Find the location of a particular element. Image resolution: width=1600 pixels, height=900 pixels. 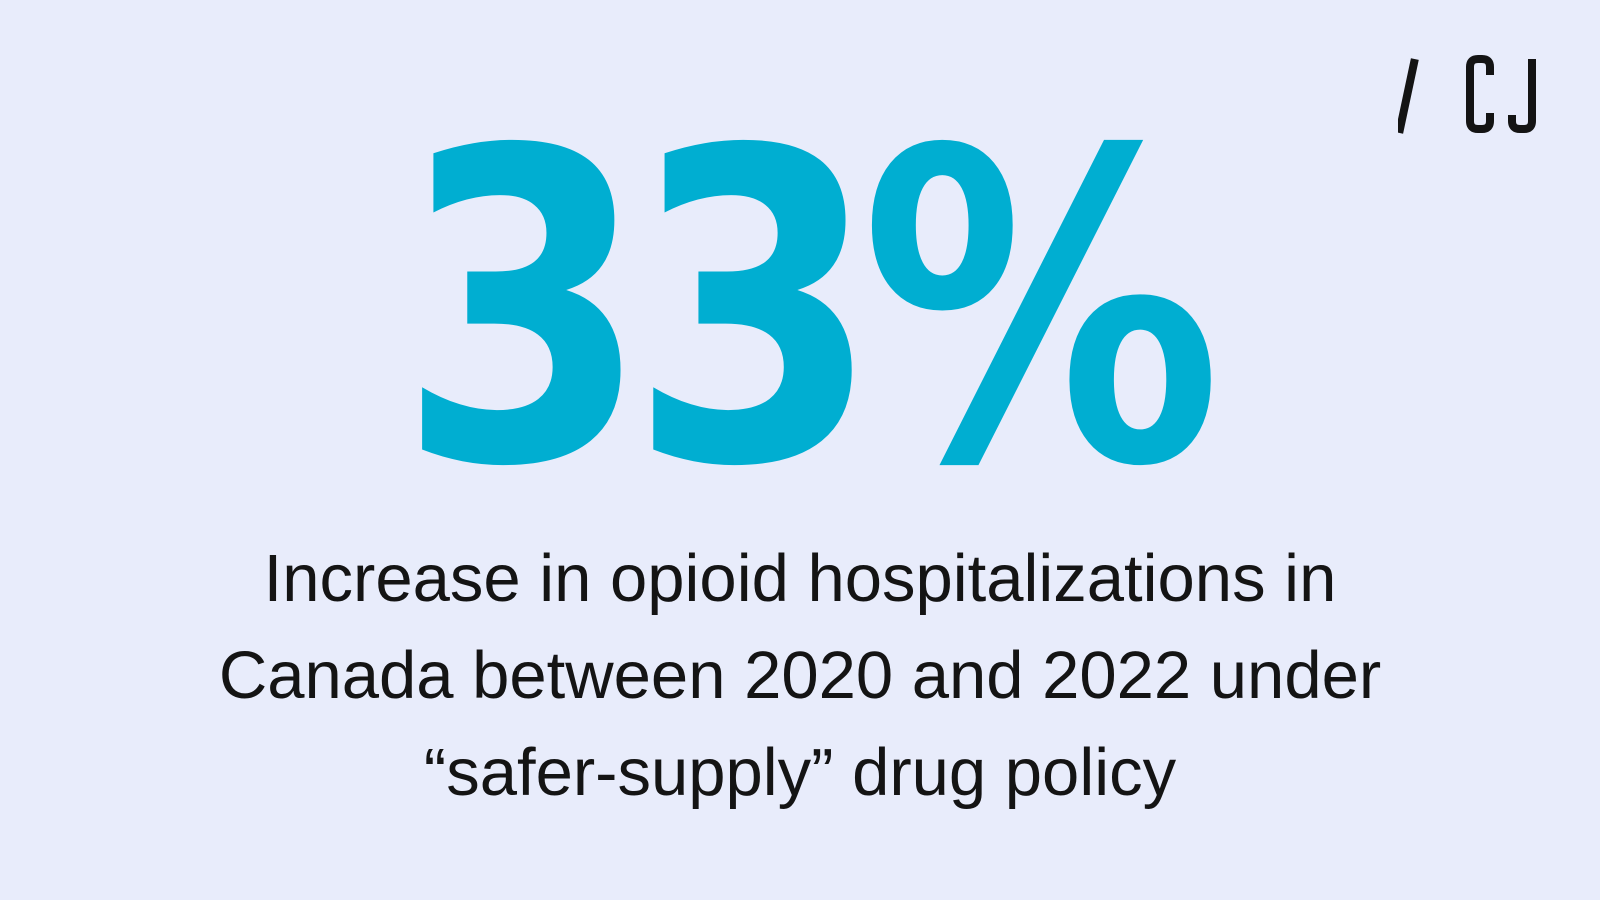

caption-line-2: Canada between 2020 and 2022 under is located at coordinates (800, 675).